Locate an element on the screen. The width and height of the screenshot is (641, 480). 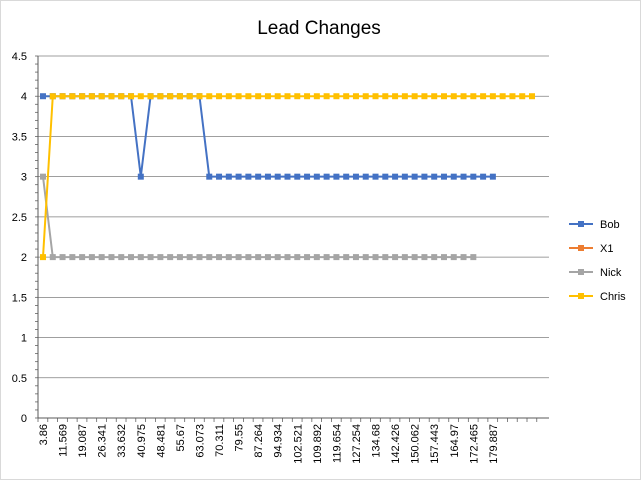
series-nick is located at coordinates (258, 217).